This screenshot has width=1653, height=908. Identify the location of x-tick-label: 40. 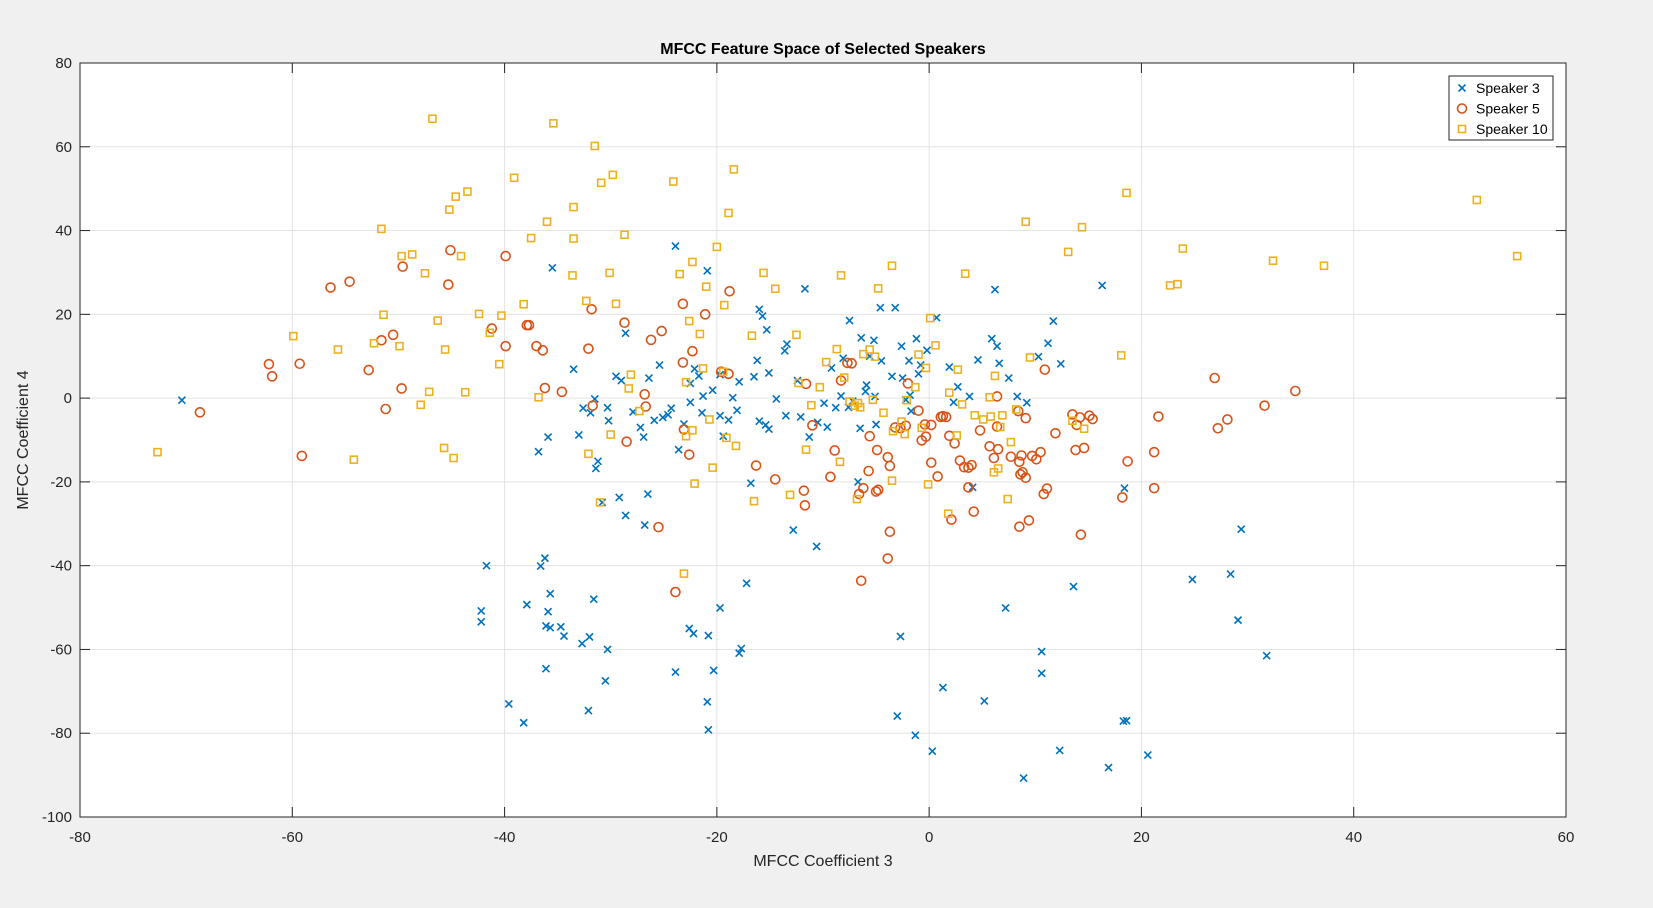
(1353, 837).